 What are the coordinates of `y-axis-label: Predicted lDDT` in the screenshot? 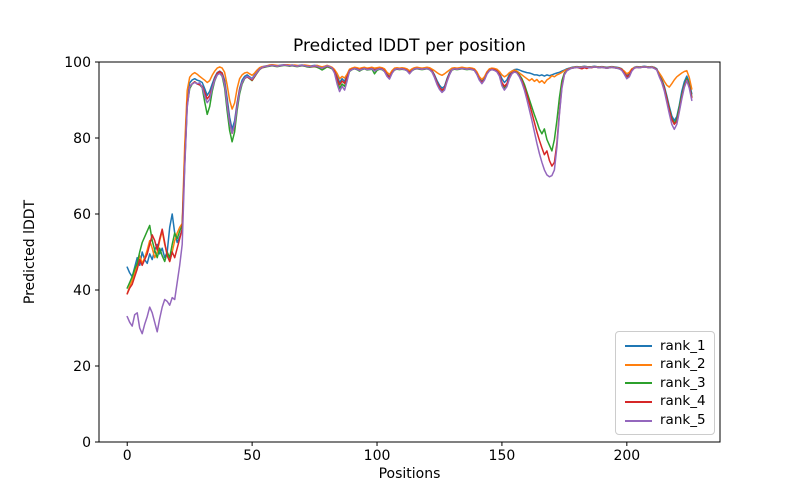 It's located at (30, 252).